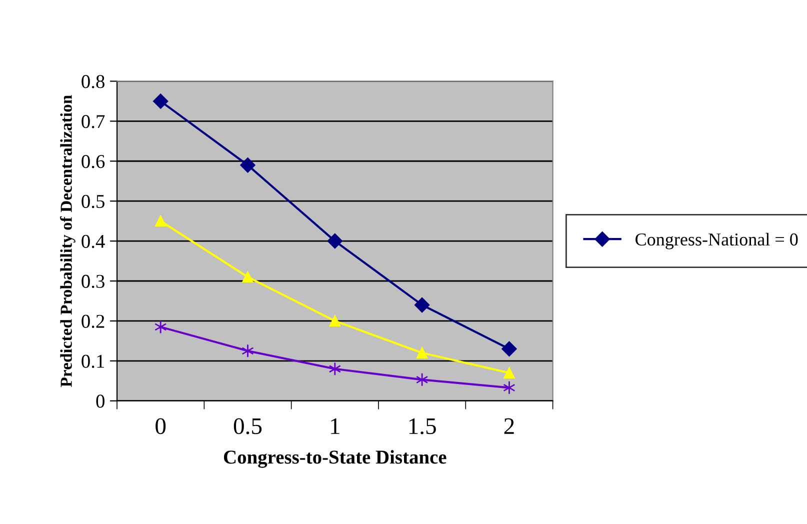 The width and height of the screenshot is (807, 524). I want to click on x-tick-label: 2, so click(509, 426).